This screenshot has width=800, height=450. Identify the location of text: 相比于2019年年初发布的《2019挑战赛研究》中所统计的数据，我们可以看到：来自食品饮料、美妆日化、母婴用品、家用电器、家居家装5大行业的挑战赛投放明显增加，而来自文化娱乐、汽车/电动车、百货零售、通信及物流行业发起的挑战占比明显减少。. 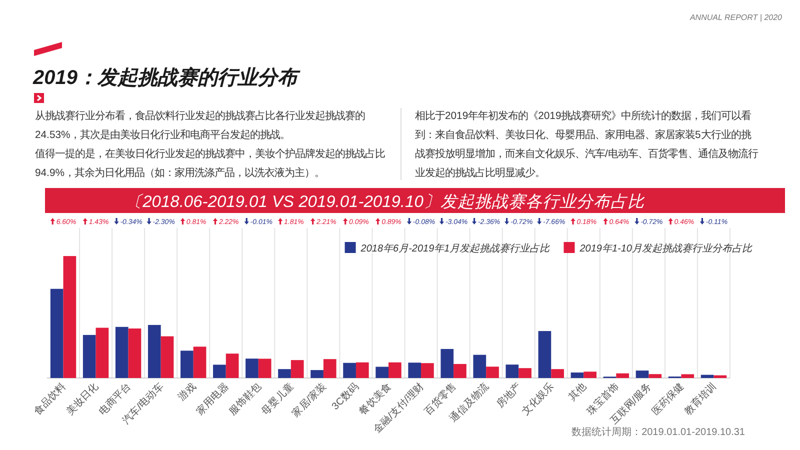
(587, 145).